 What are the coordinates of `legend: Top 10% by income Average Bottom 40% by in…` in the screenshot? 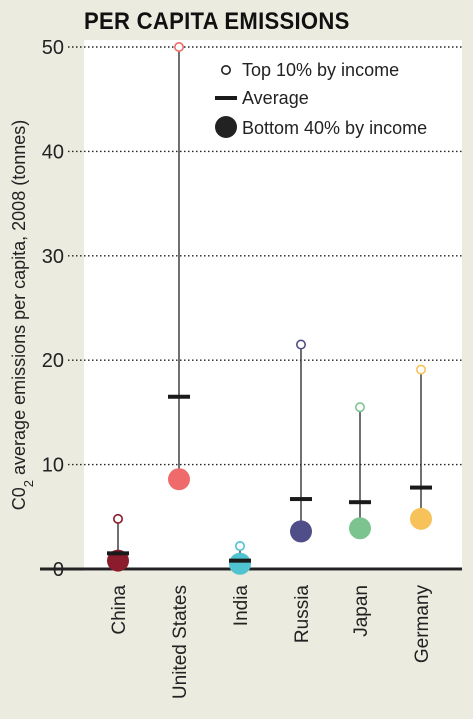 It's located at (321, 99).